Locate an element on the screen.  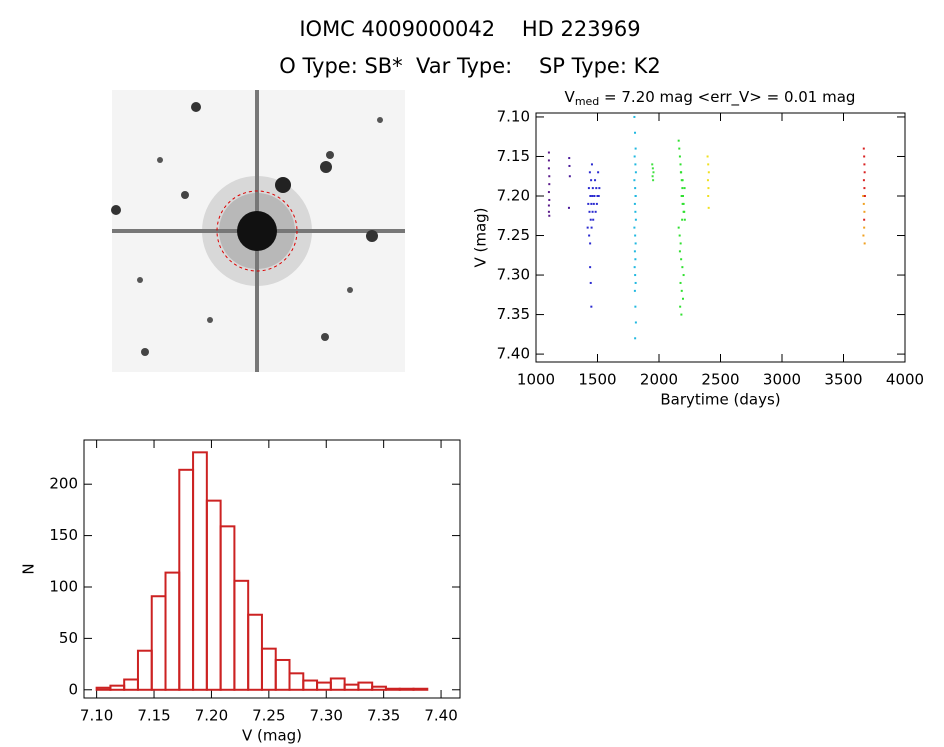
x-tick-label: 7.30 is located at coordinates (326, 716).